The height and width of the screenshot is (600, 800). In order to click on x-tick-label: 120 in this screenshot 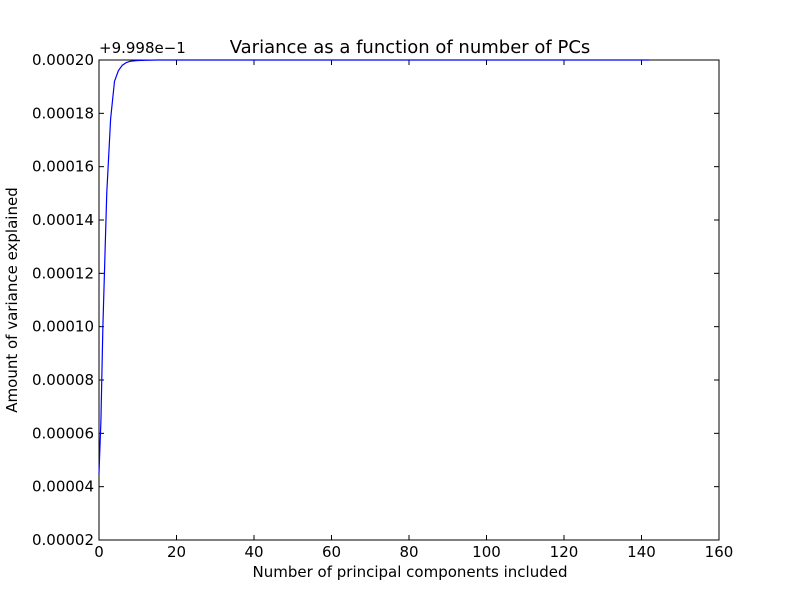, I will do `click(564, 552)`.